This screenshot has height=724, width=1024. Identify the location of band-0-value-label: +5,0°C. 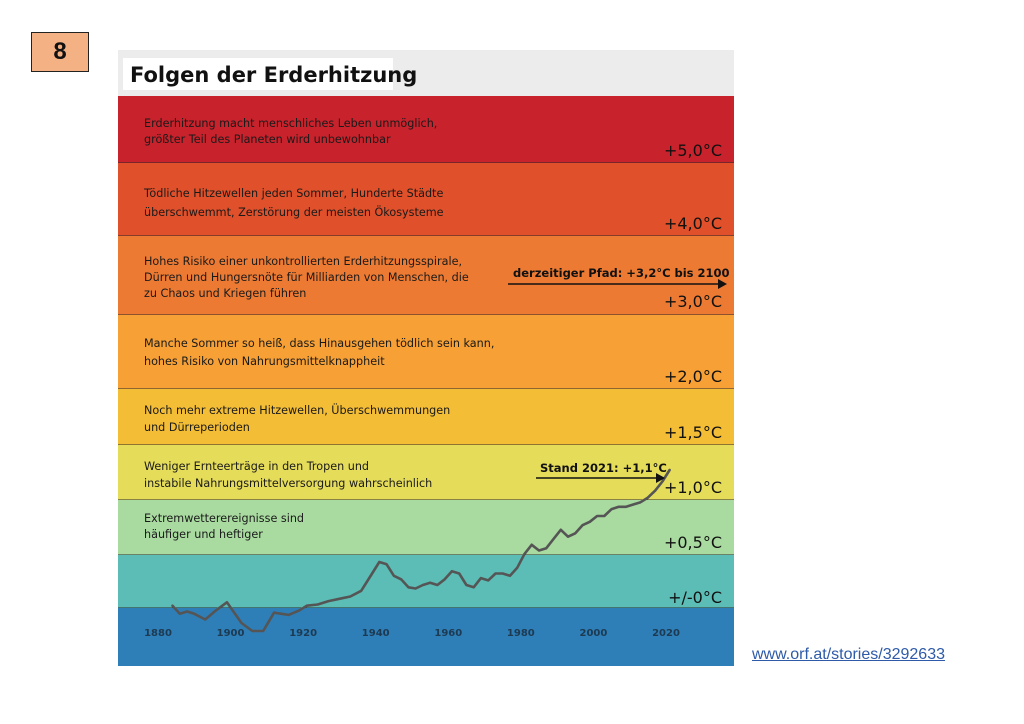
(693, 150).